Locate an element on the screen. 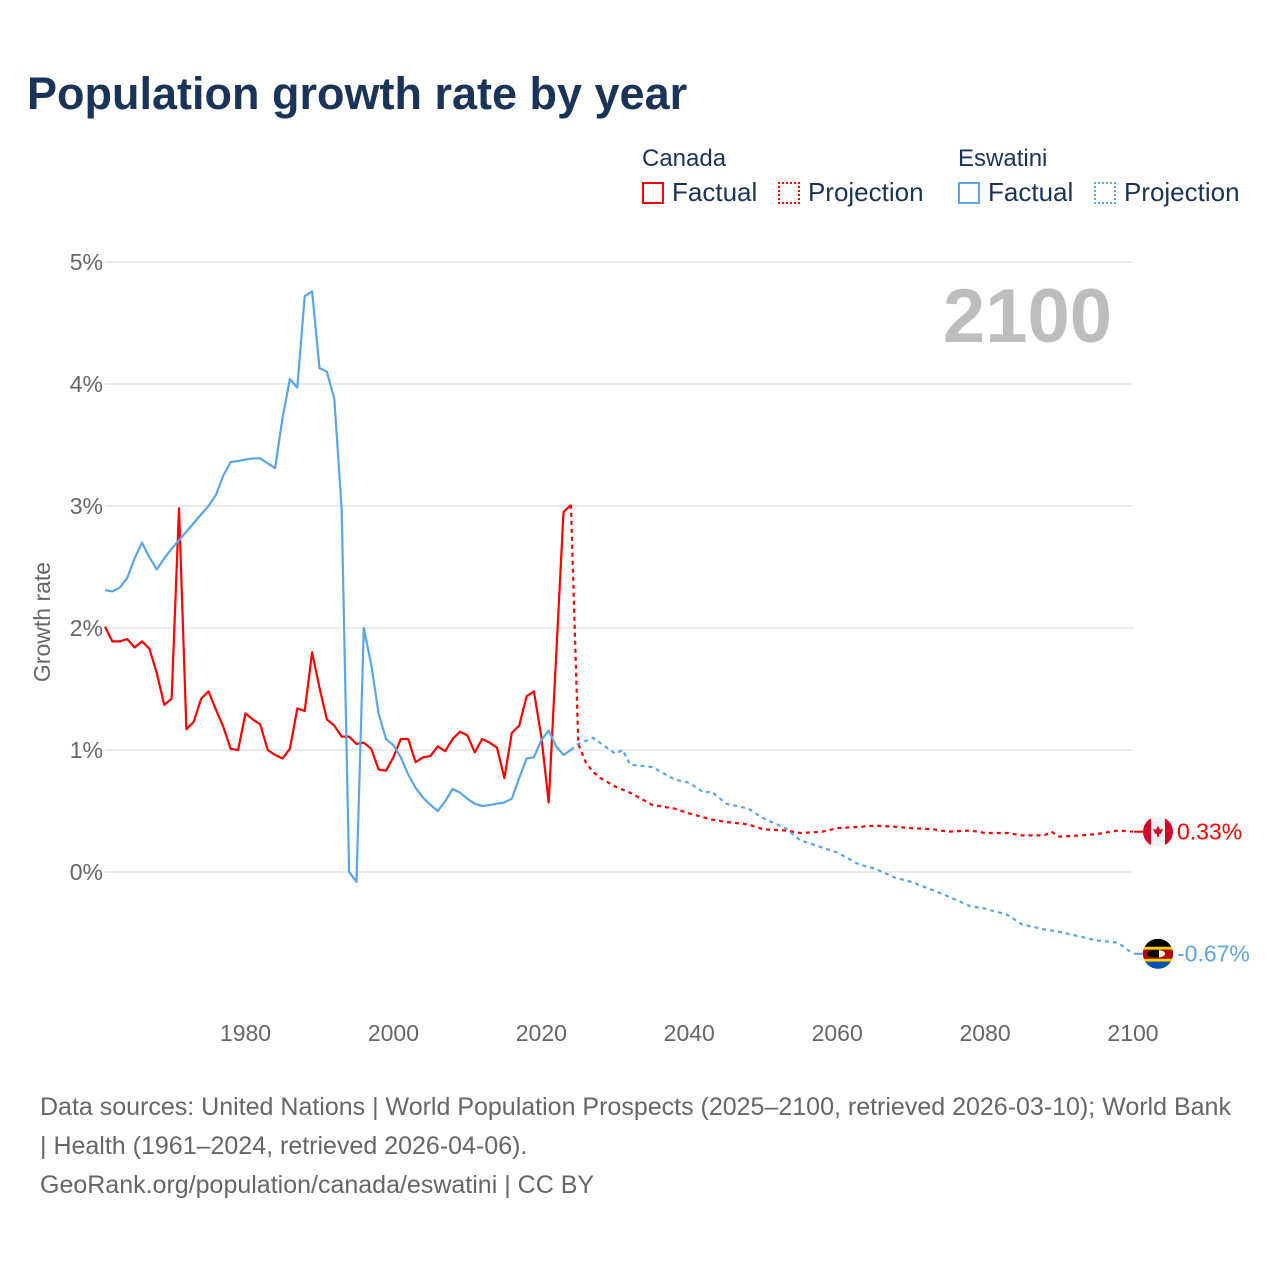 This screenshot has height=1280, width=1280. legend-group-name: Canada is located at coordinates (684, 158).